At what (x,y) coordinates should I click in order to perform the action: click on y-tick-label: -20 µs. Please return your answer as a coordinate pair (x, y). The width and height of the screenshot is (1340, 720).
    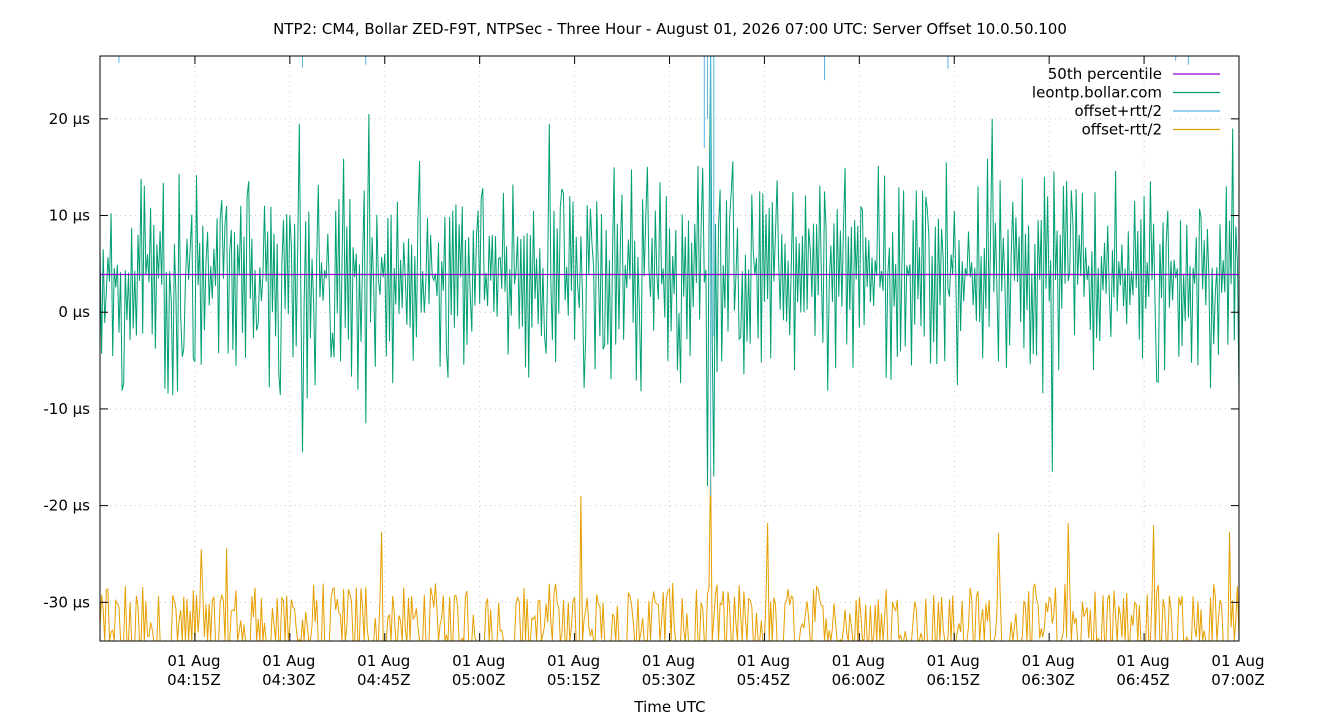
    Looking at the image, I should click on (66, 506).